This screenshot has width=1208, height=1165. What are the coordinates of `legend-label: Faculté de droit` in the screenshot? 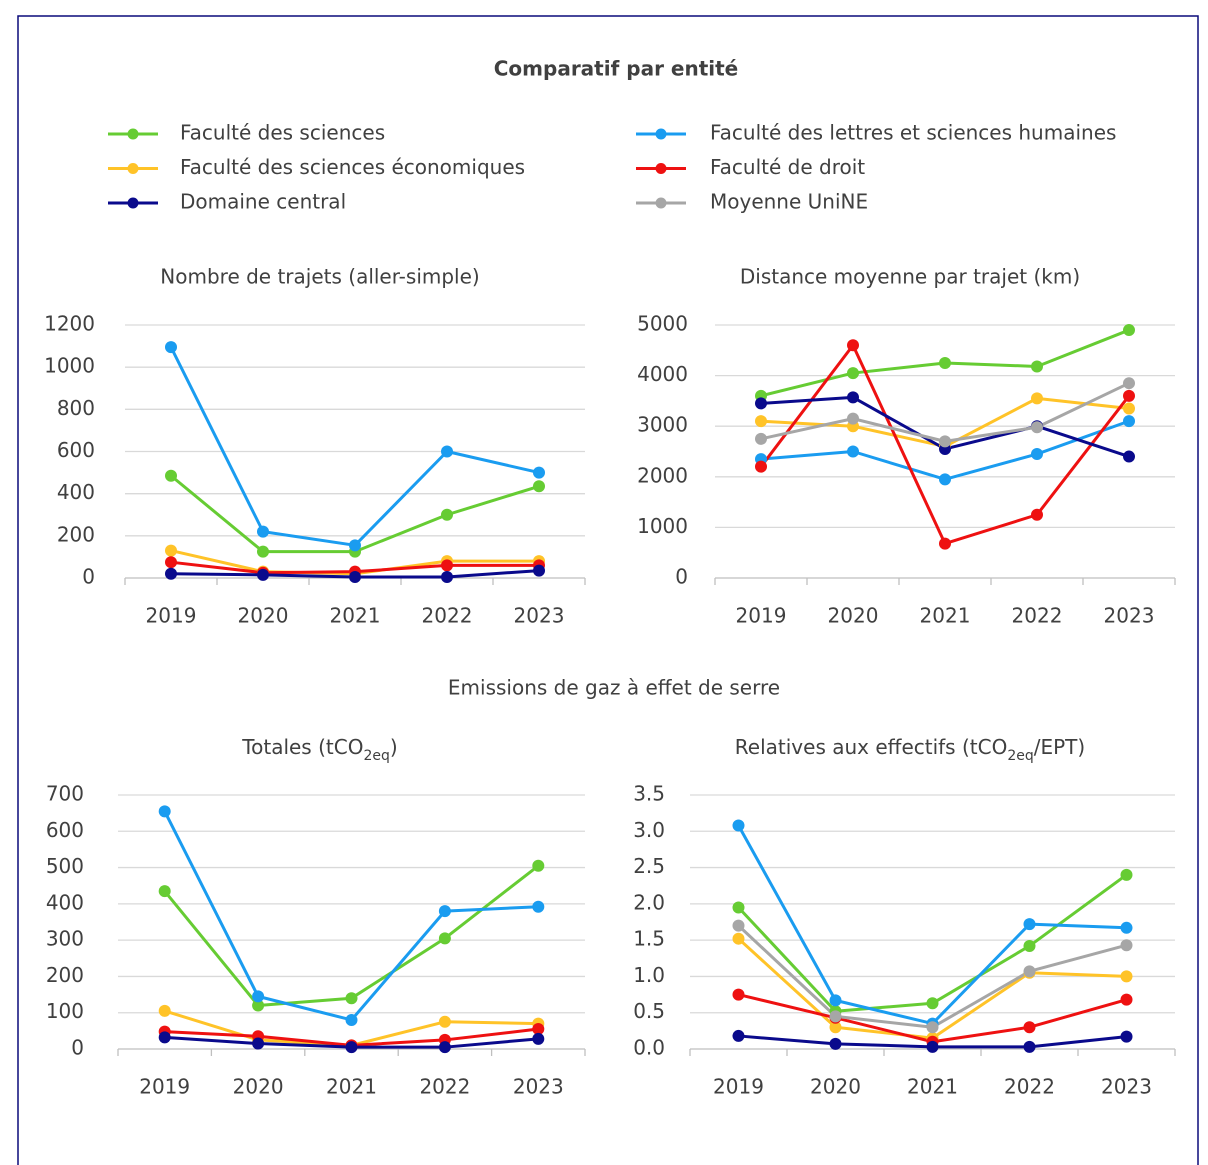 It's located at (787, 167).